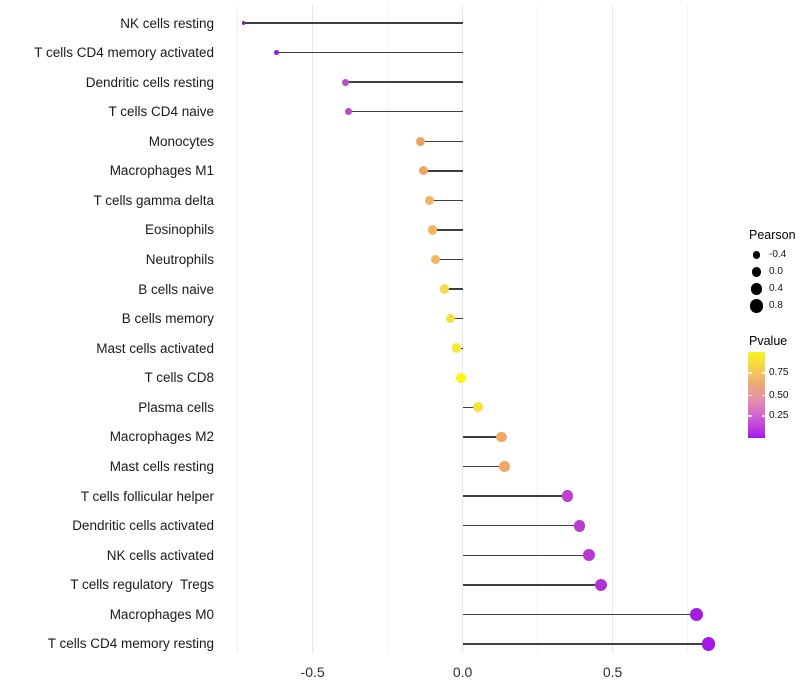  Describe the element at coordinates (776, 288) in the screenshot. I see `size-legend-label: 0.4` at that location.